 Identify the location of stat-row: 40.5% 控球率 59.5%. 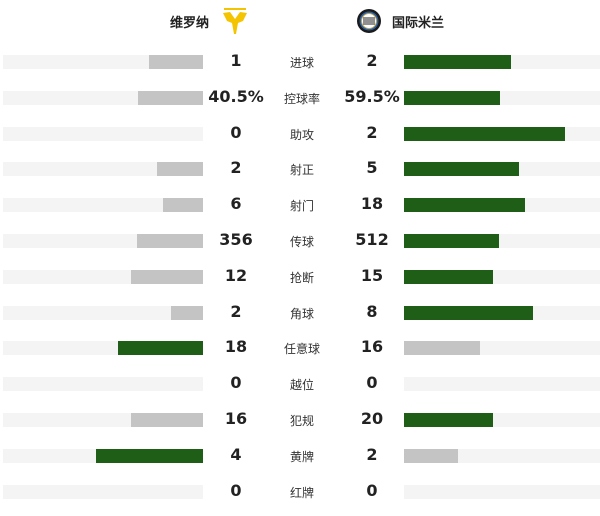
(300, 96).